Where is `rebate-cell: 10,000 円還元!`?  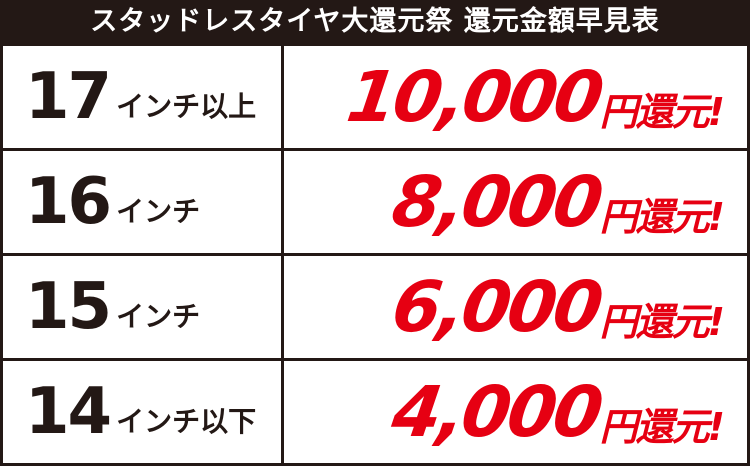
rebate-cell: 10,000 円還元! is located at coordinates (515, 97).